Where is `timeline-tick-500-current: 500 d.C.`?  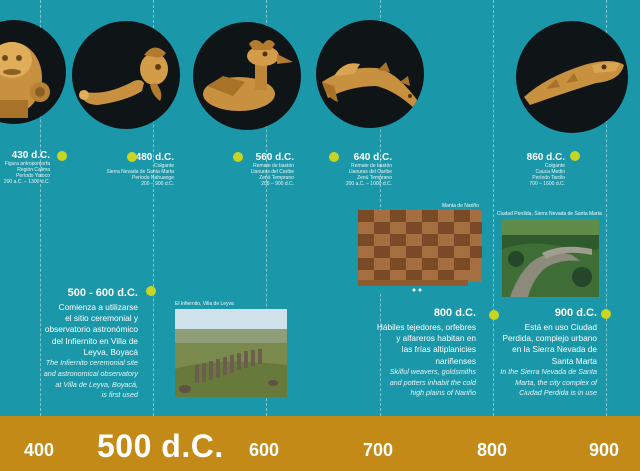
timeline-tick-500-current: 500 d.C. is located at coordinates (160, 446).